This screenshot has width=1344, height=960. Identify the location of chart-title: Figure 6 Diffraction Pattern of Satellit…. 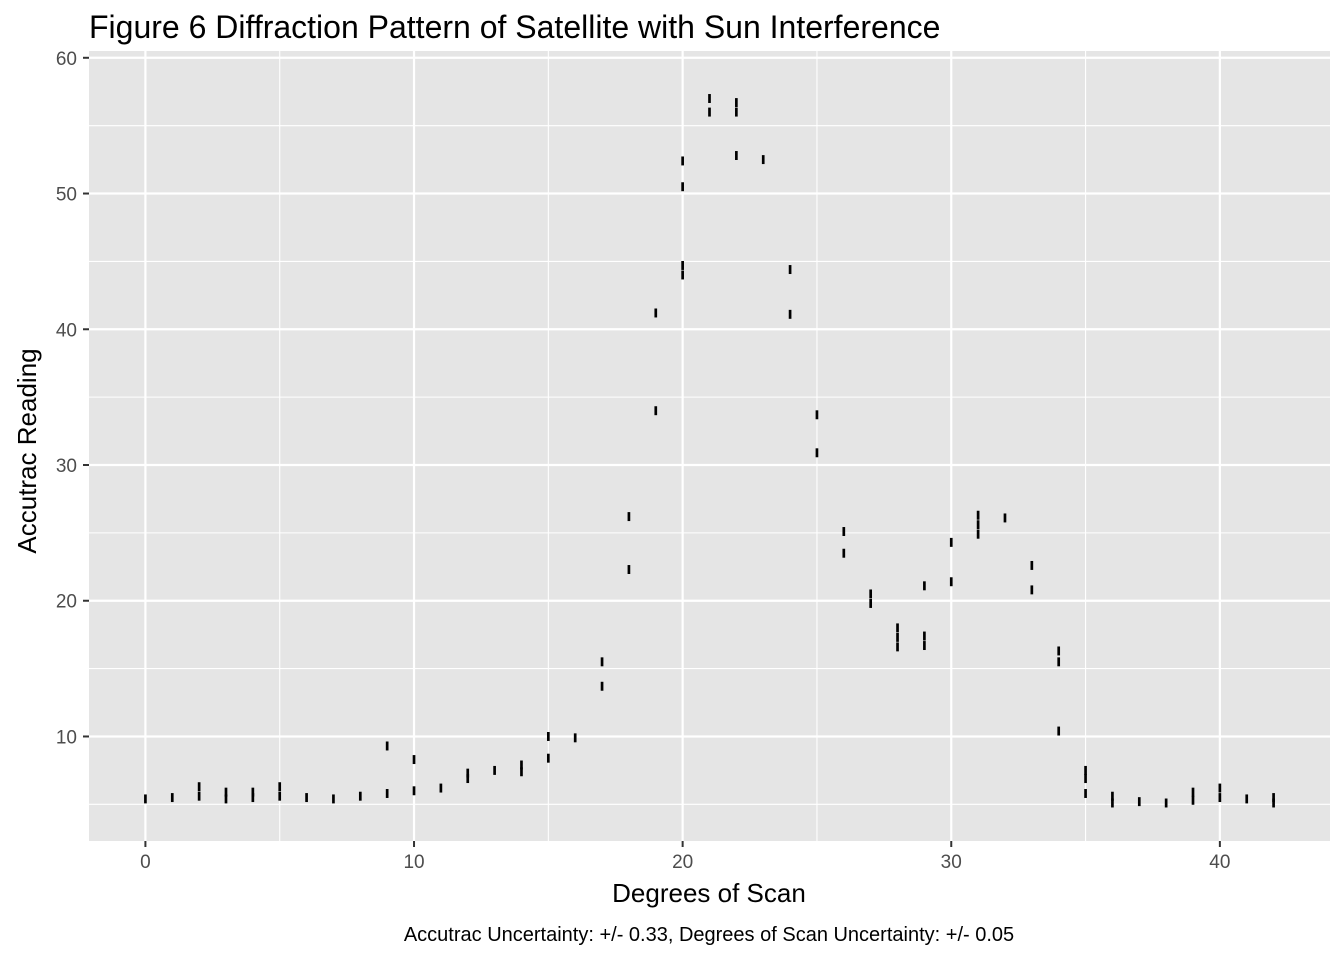
(514, 27).